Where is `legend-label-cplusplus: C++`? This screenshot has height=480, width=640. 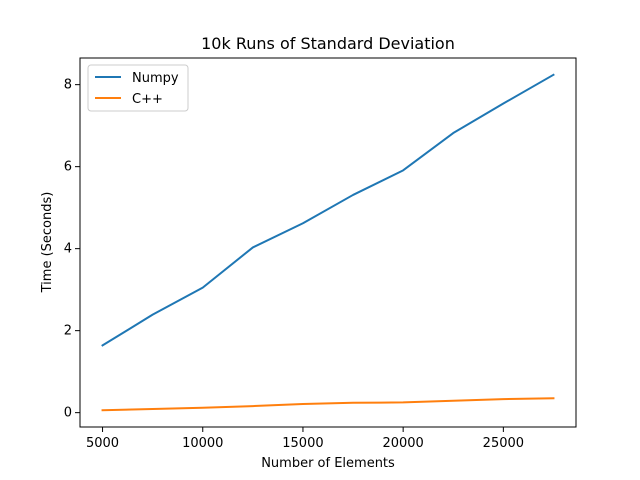
legend-label-cplusplus: C++ is located at coordinates (147, 99).